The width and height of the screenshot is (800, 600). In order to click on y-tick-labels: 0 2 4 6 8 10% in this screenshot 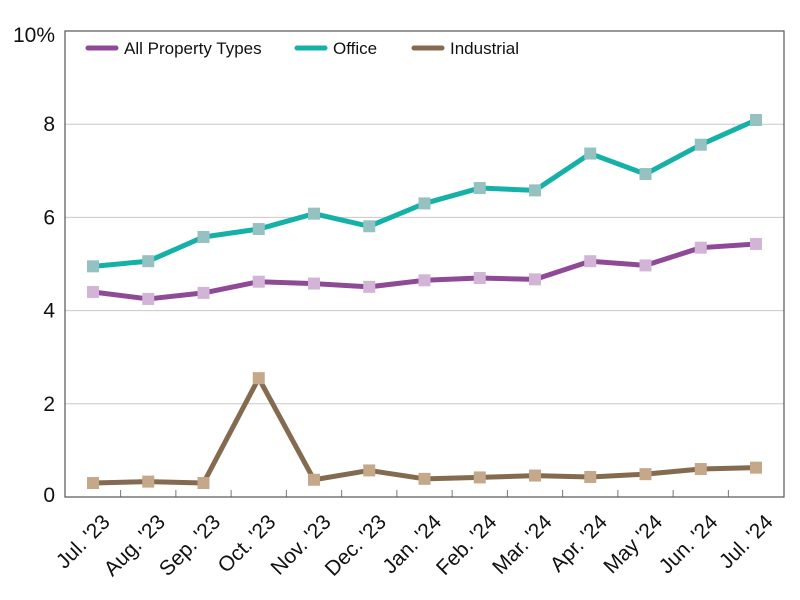, I will do `click(34, 265)`.